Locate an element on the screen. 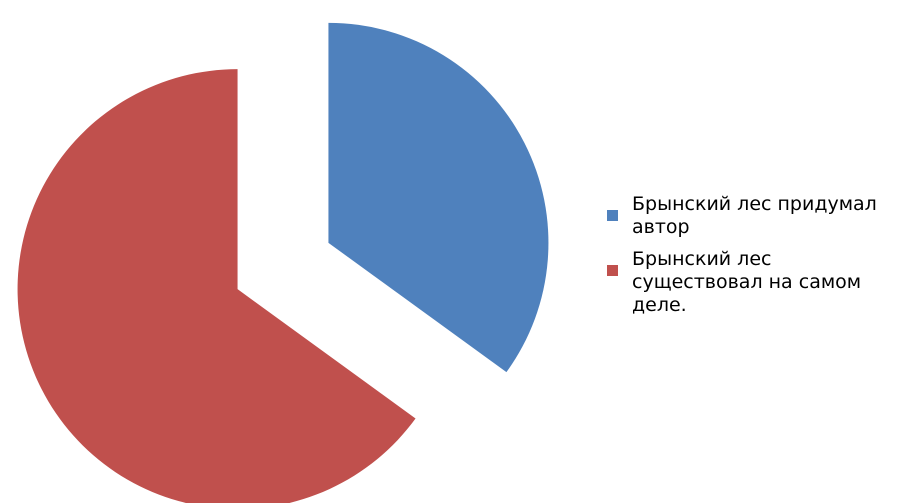  legend-swatch-author is located at coordinates (612, 215).